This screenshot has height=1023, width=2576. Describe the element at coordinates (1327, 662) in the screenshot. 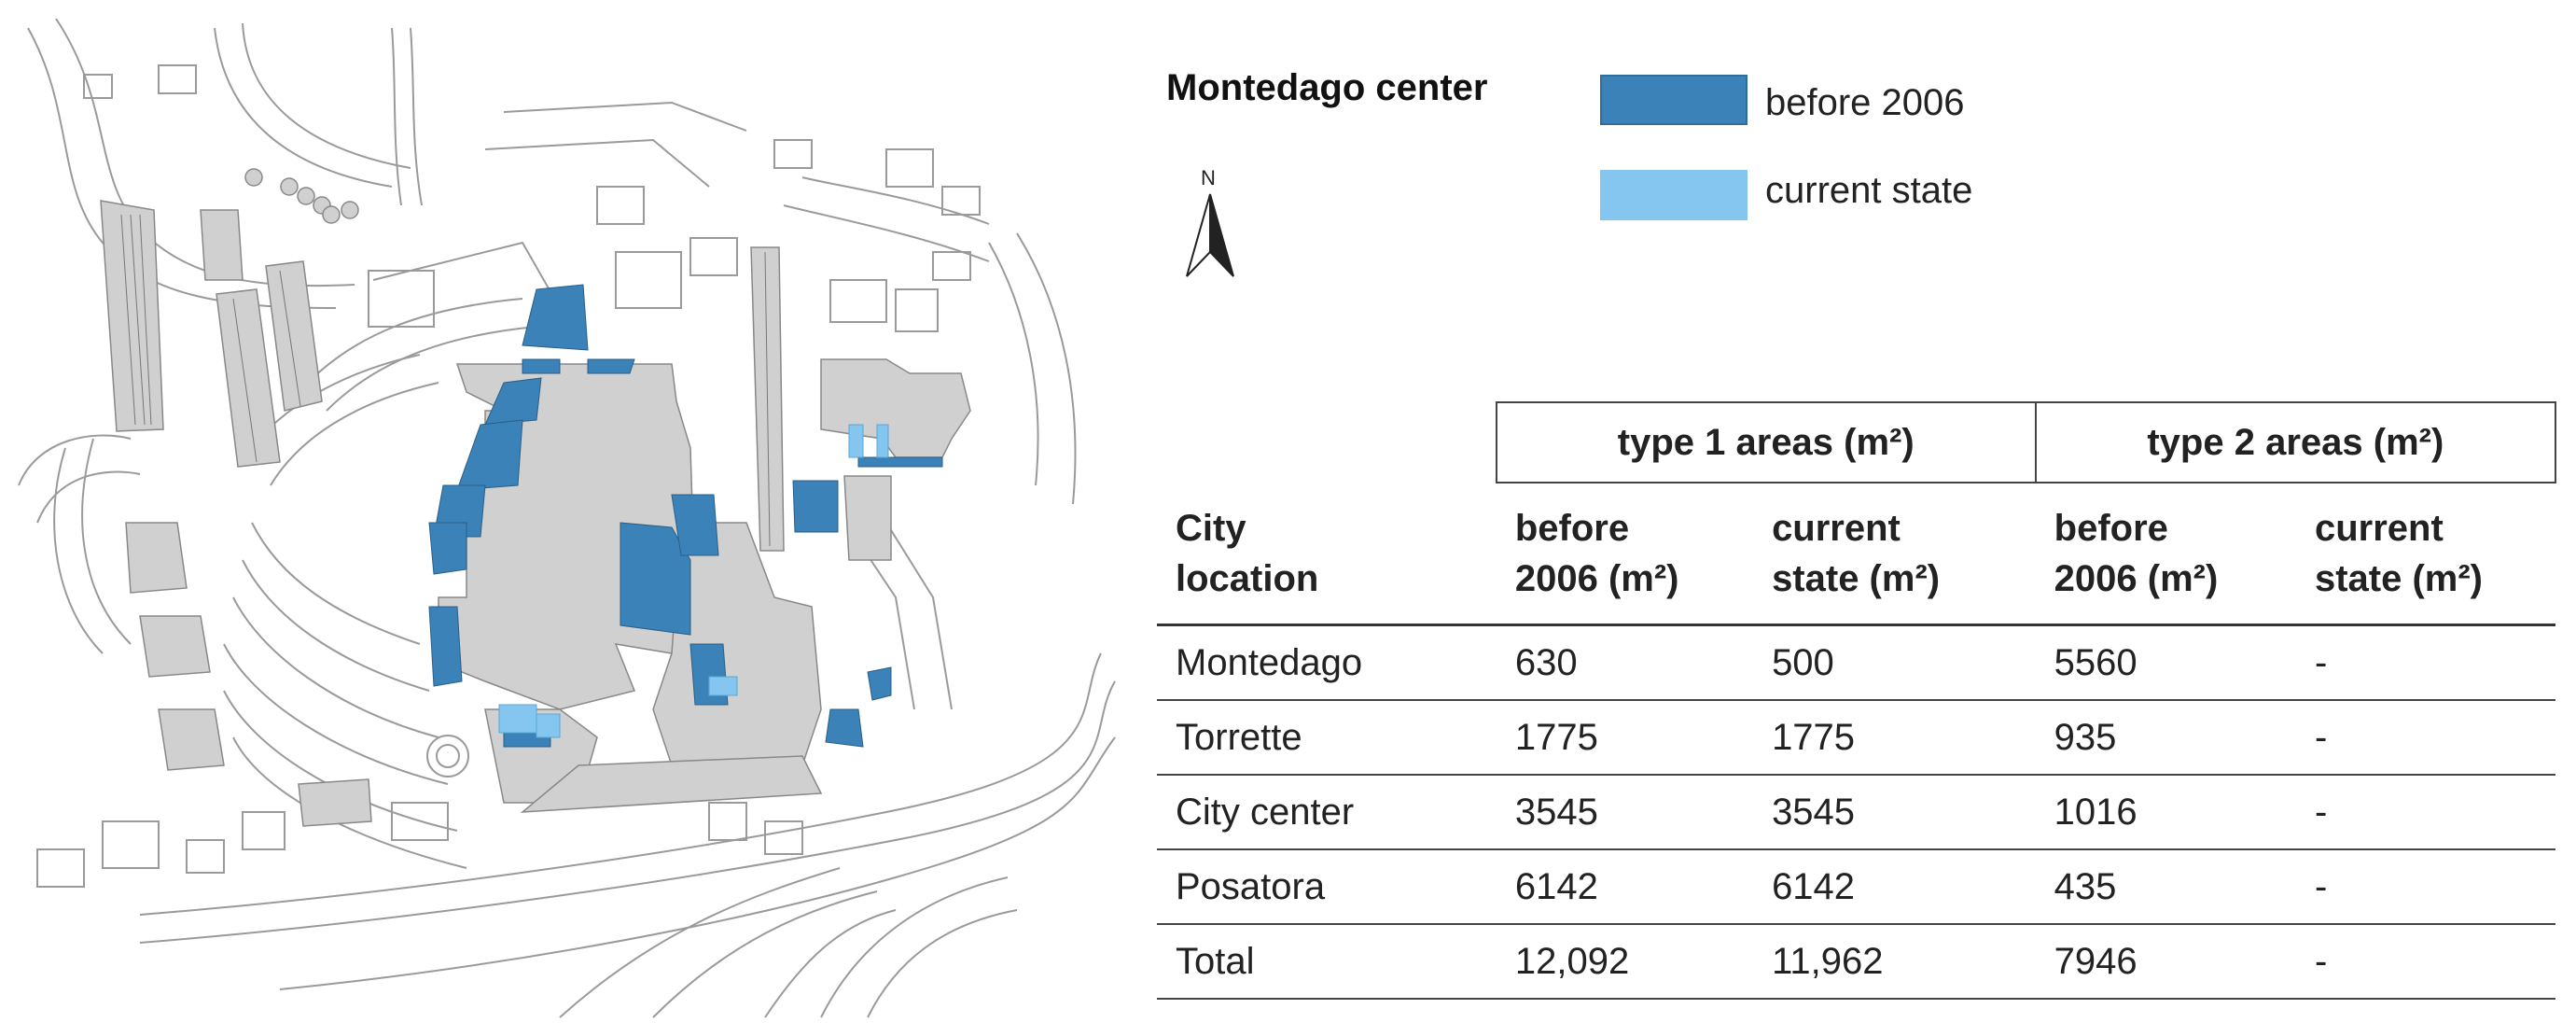

I see `table-cell: Montedago` at that location.